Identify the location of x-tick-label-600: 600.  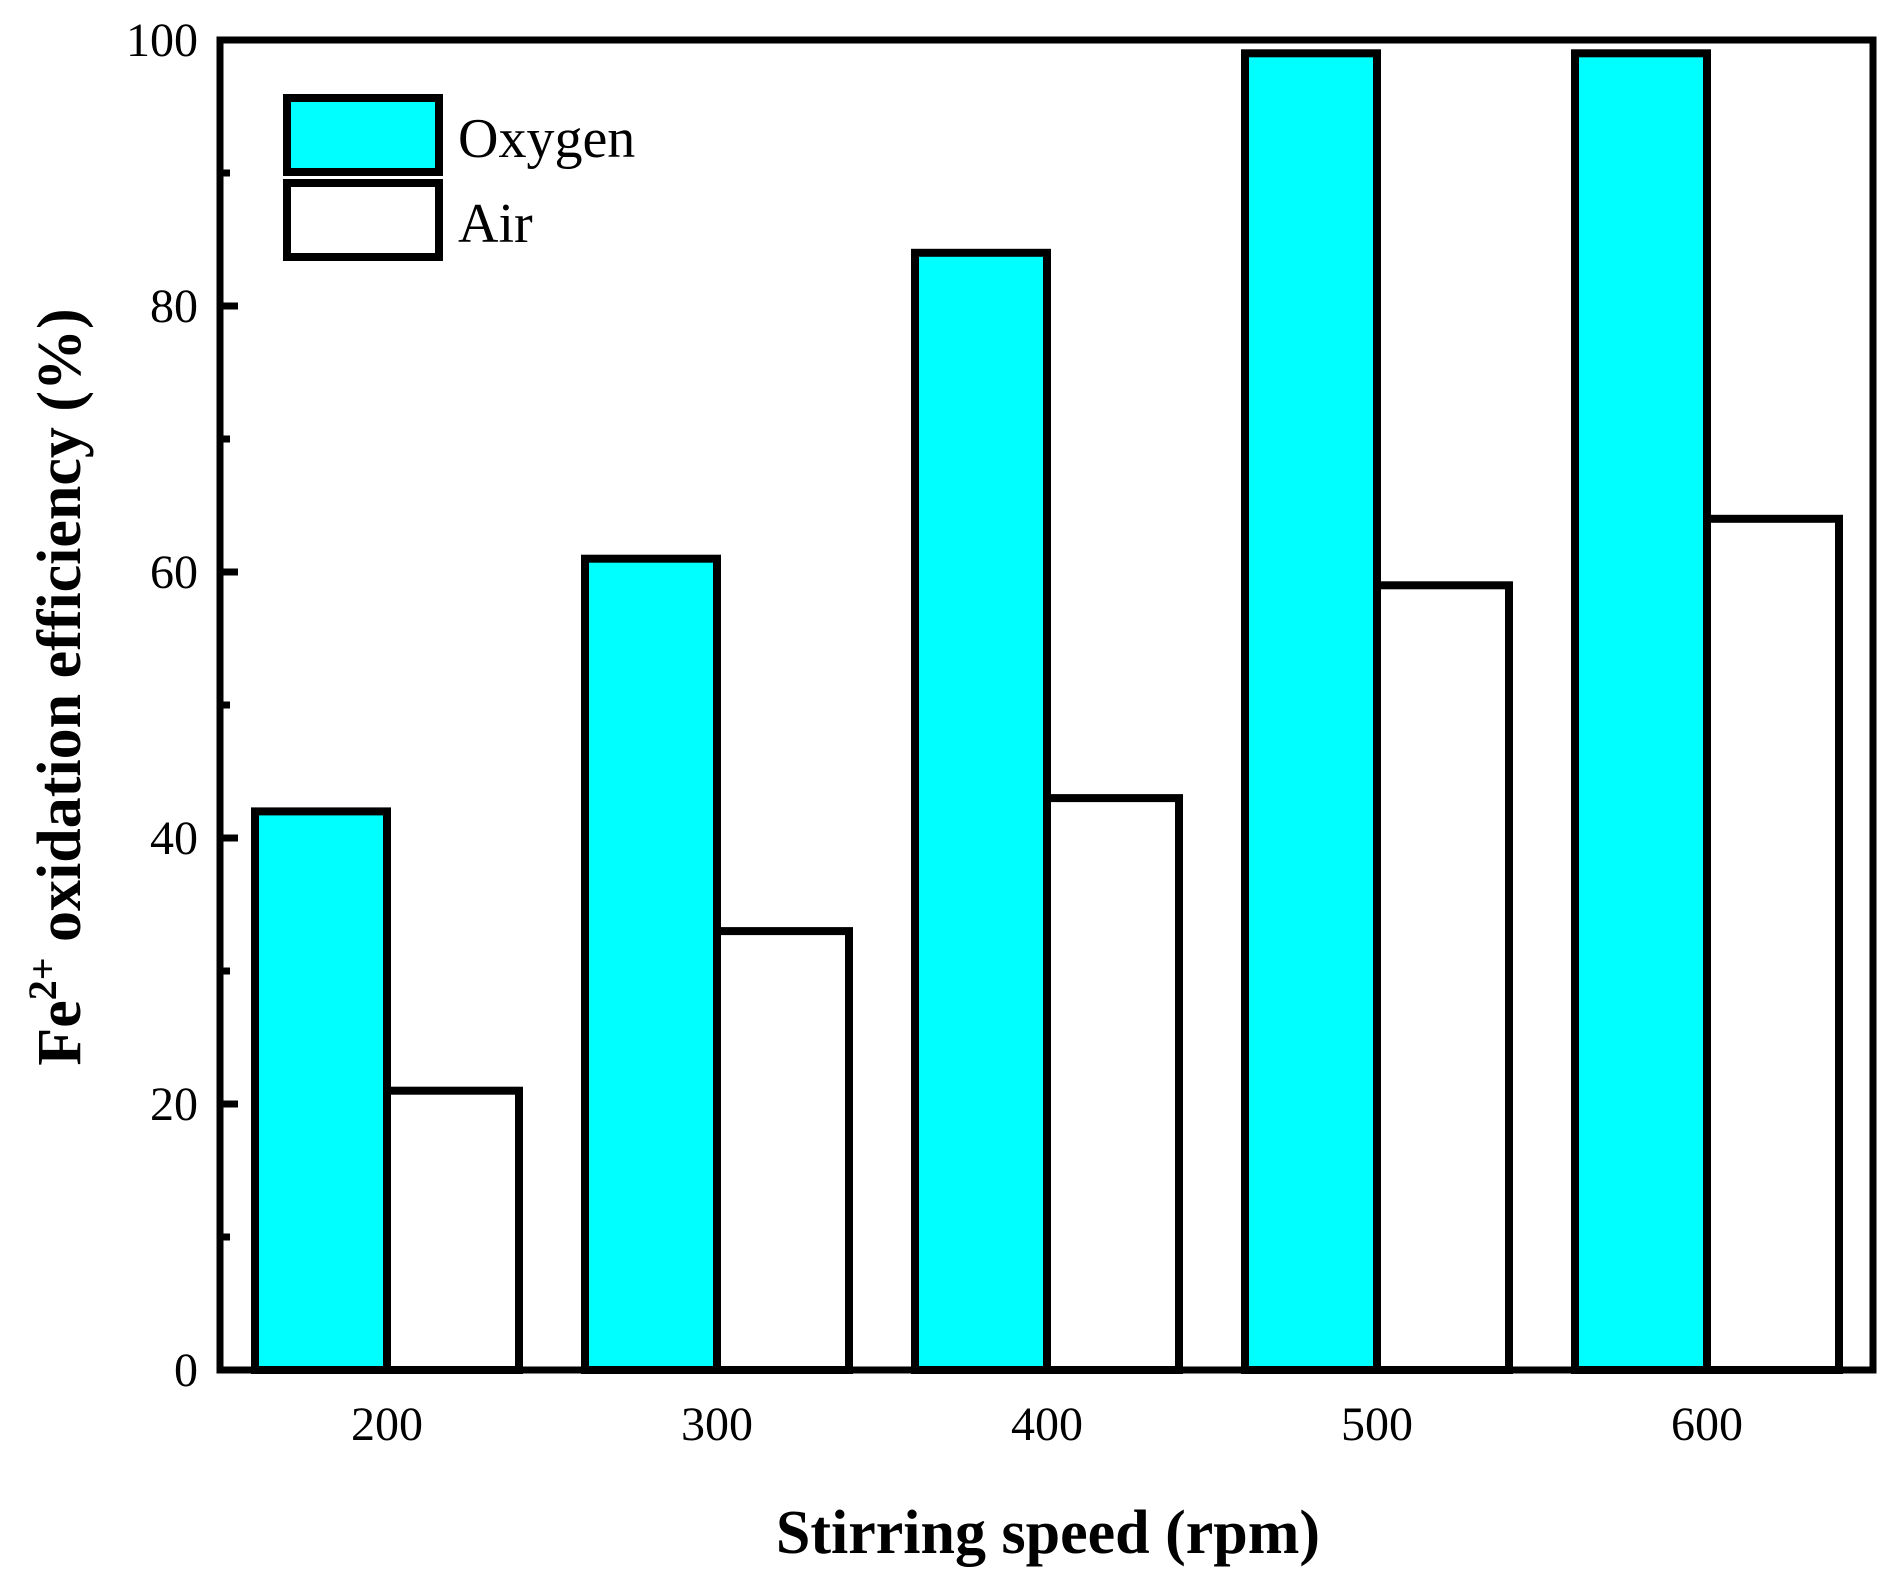
(1707, 1424).